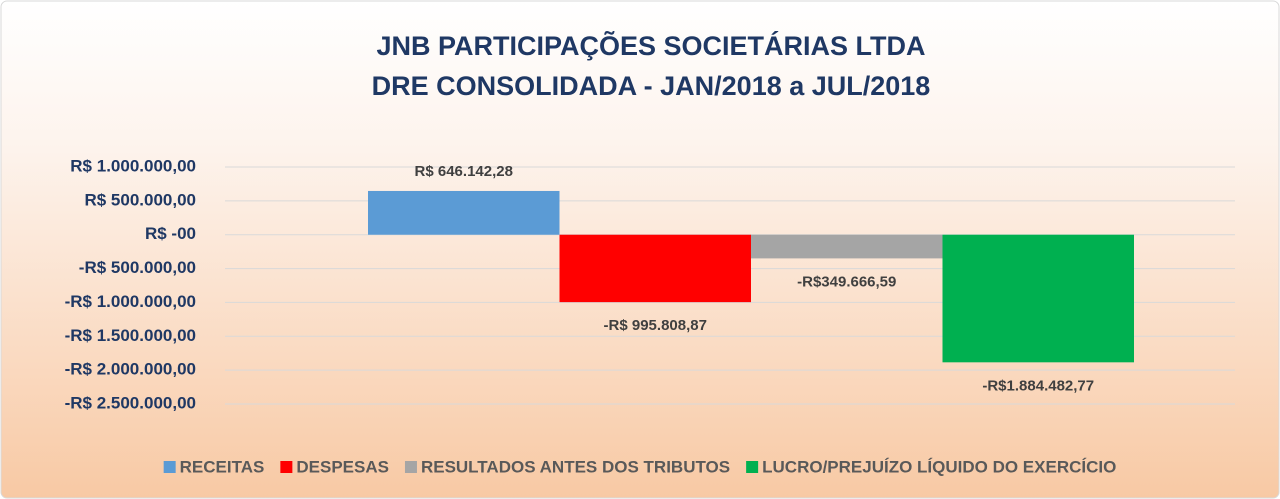  Describe the element at coordinates (133, 165) in the screenshot. I see `y-tick-label: R$ 1.000.000,00` at that location.